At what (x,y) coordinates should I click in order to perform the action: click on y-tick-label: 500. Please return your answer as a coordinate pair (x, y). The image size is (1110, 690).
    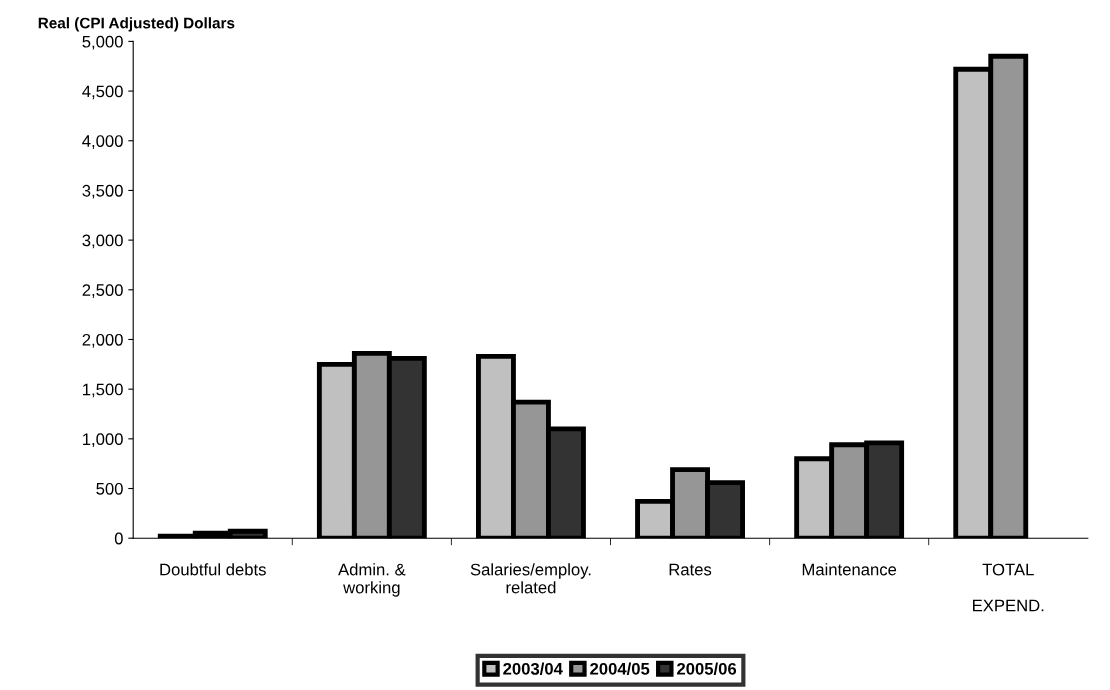
    Looking at the image, I should click on (109, 488).